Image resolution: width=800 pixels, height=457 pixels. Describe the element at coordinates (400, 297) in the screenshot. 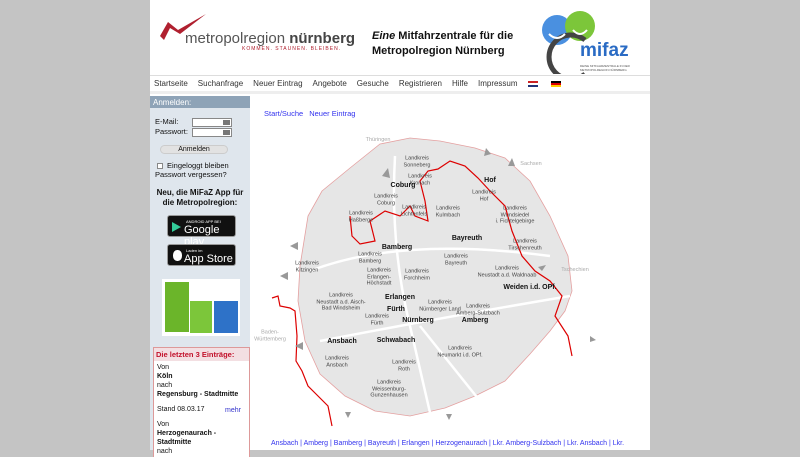

I see `map-label: Erlangen` at that location.